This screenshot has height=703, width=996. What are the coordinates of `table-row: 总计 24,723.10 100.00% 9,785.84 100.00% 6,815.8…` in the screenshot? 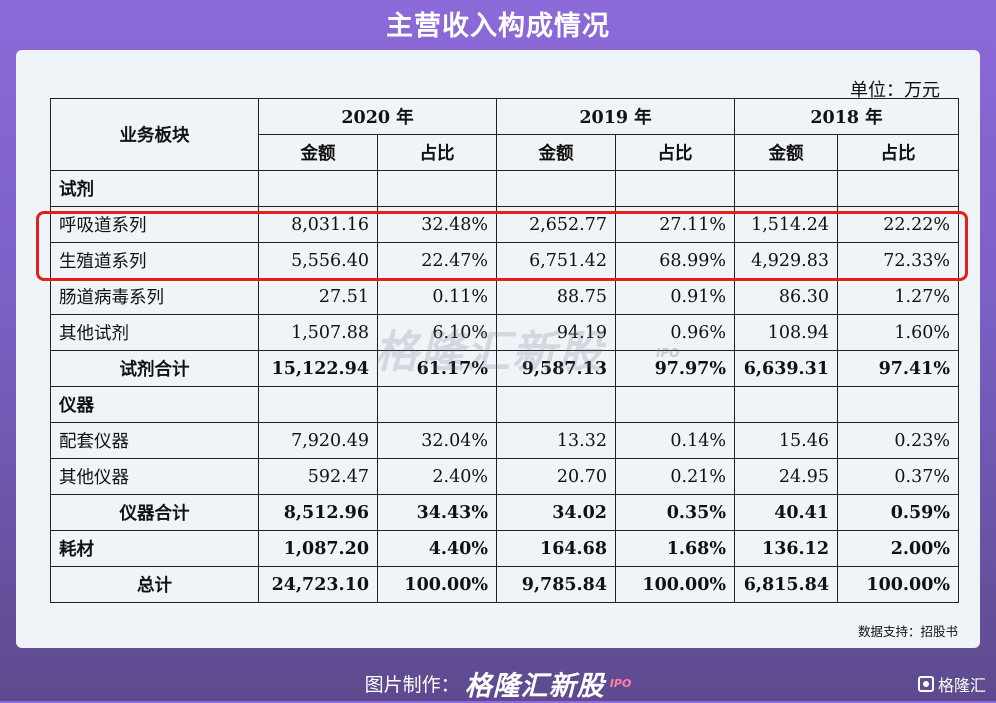 It's located at (504, 584).